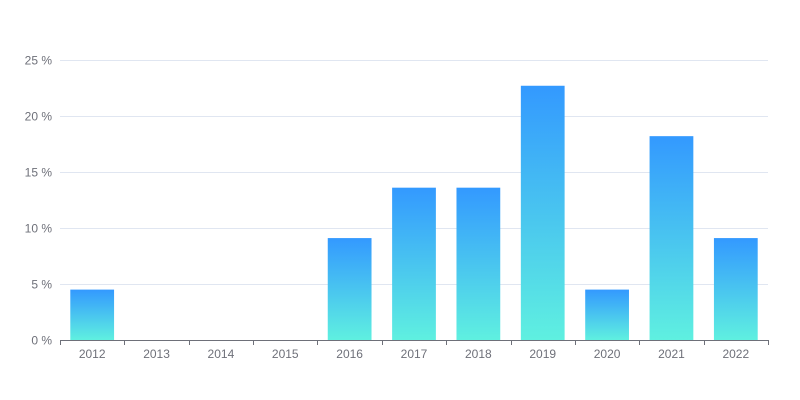 Image resolution: width=800 pixels, height=400 pixels. I want to click on x-tick-label: 2017, so click(414, 354).